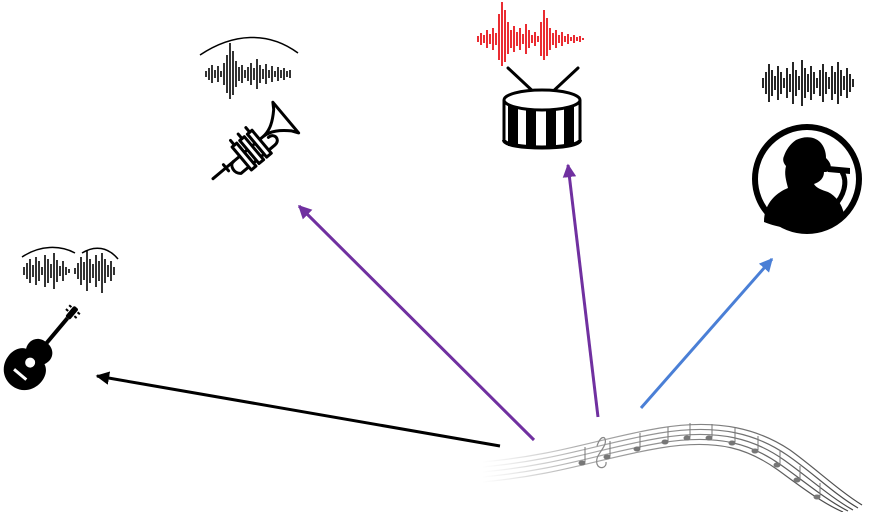  Describe the element at coordinates (298, 409) in the screenshot. I see `arrow-to-guitar` at that location.